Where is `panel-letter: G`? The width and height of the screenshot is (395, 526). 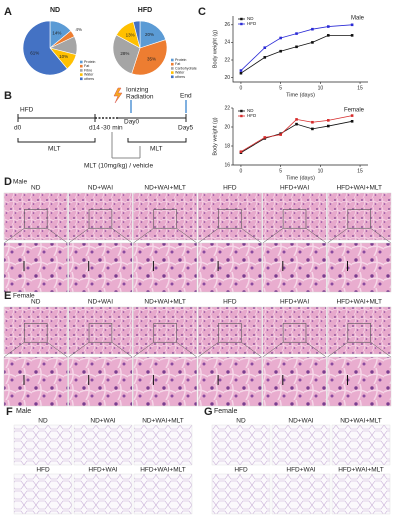
panel-letter: G is located at coordinates (208, 412).